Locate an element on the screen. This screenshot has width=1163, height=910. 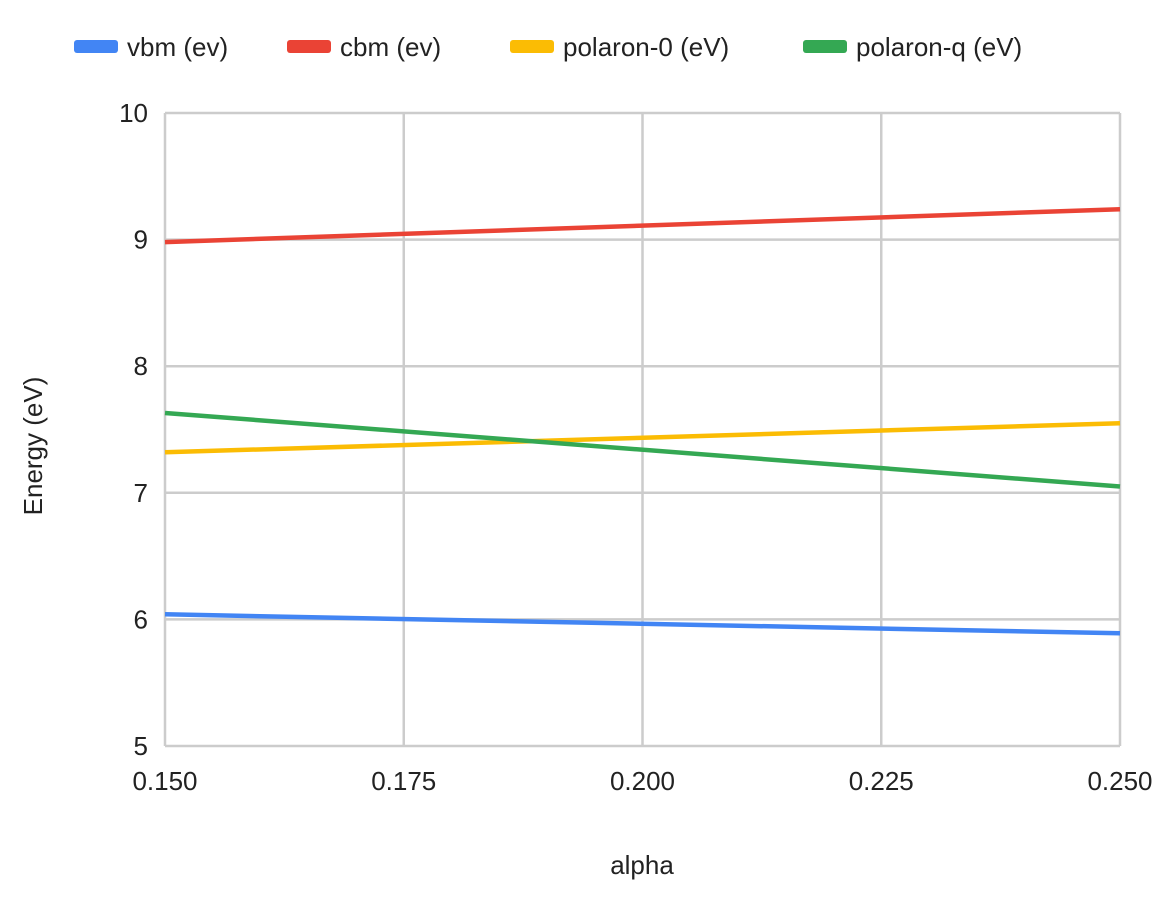
legend-label: cbm (ev) is located at coordinates (390, 47).